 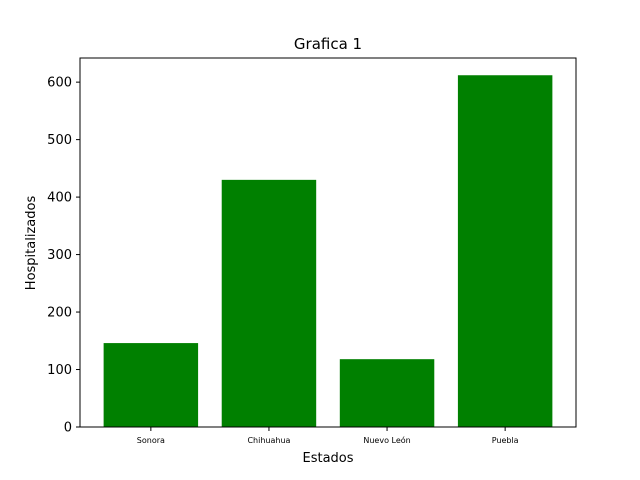 I want to click on y-axis: 0 100 200 300 400 500 600, so click(x=63, y=256).